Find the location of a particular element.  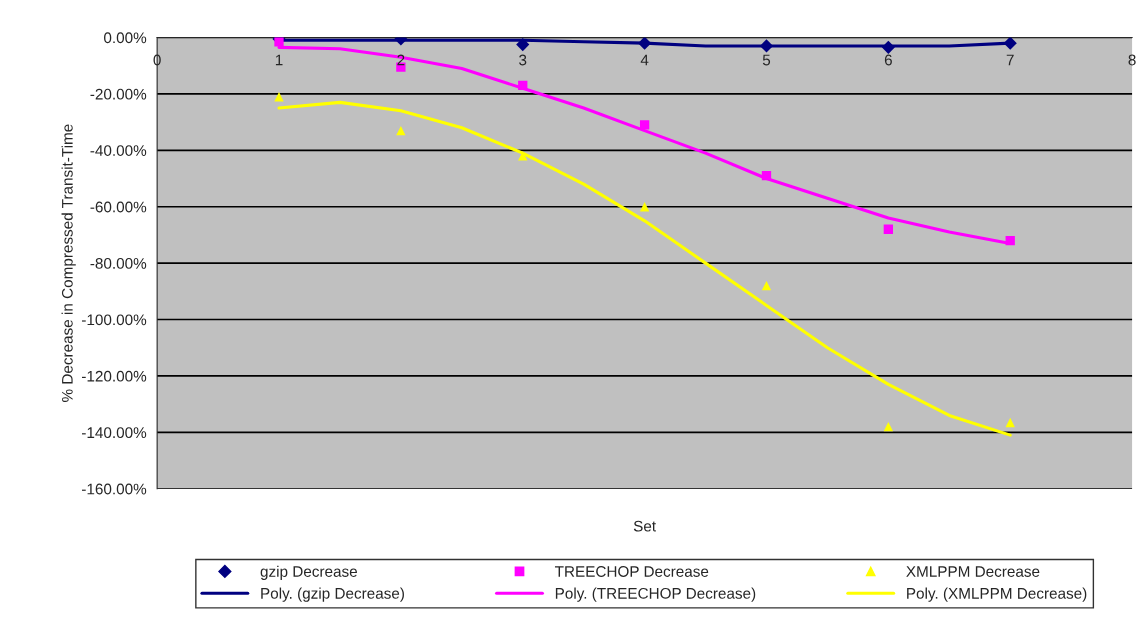

x-axis-title: Set is located at coordinates (644, 526).